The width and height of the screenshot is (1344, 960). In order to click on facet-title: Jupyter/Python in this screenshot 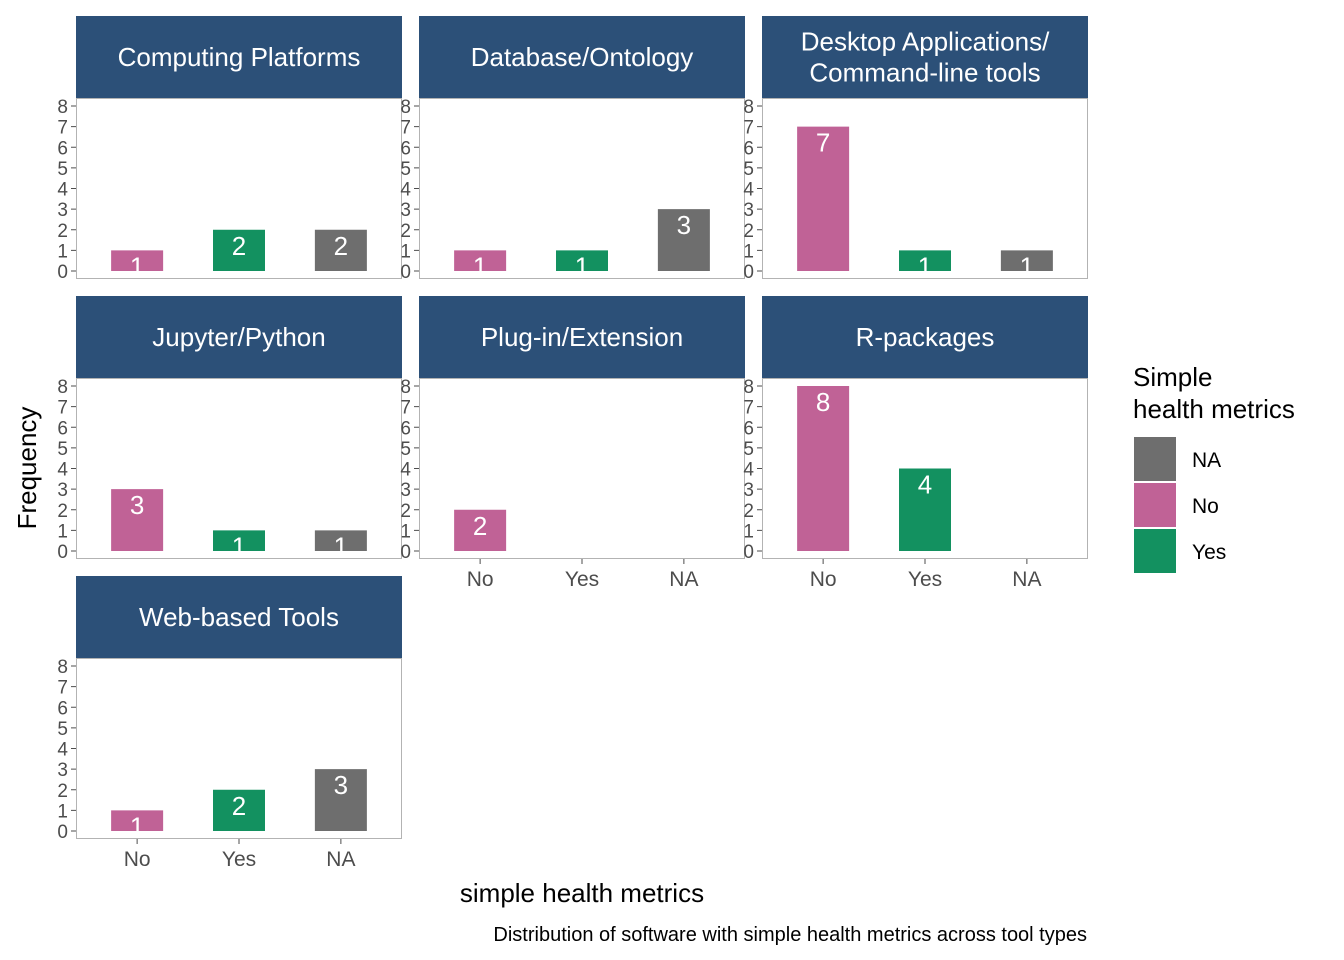, I will do `click(238, 337)`.